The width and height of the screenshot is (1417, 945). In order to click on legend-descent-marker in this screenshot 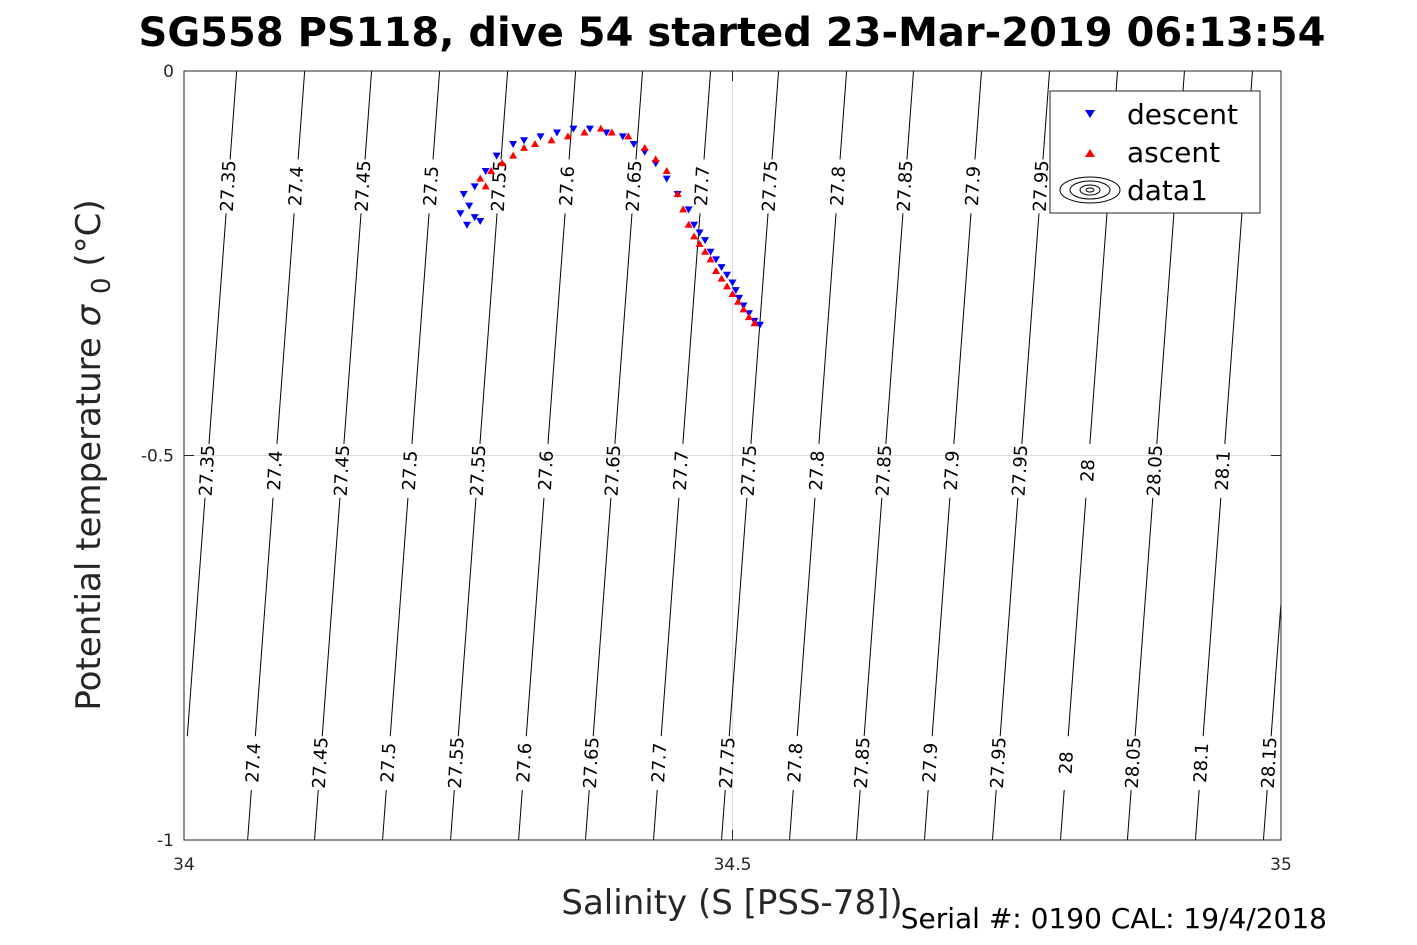, I will do `click(1090, 114)`.